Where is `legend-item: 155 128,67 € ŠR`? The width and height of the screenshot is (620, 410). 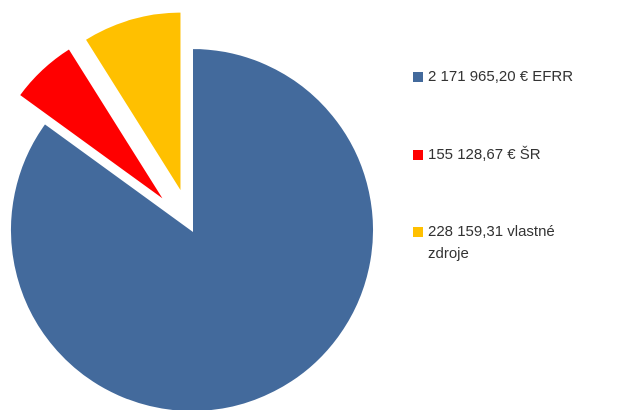
legend-item: 155 128,67 € ŠR is located at coordinates (493, 155).